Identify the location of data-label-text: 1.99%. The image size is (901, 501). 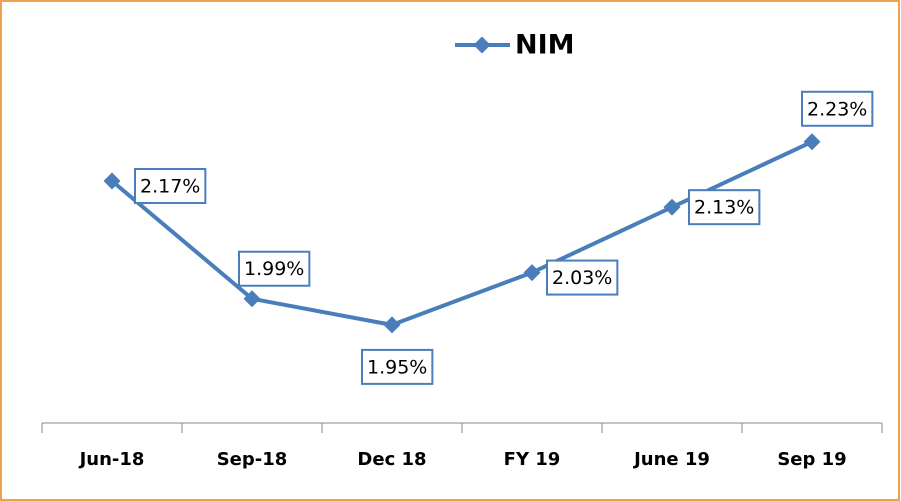
(274, 269).